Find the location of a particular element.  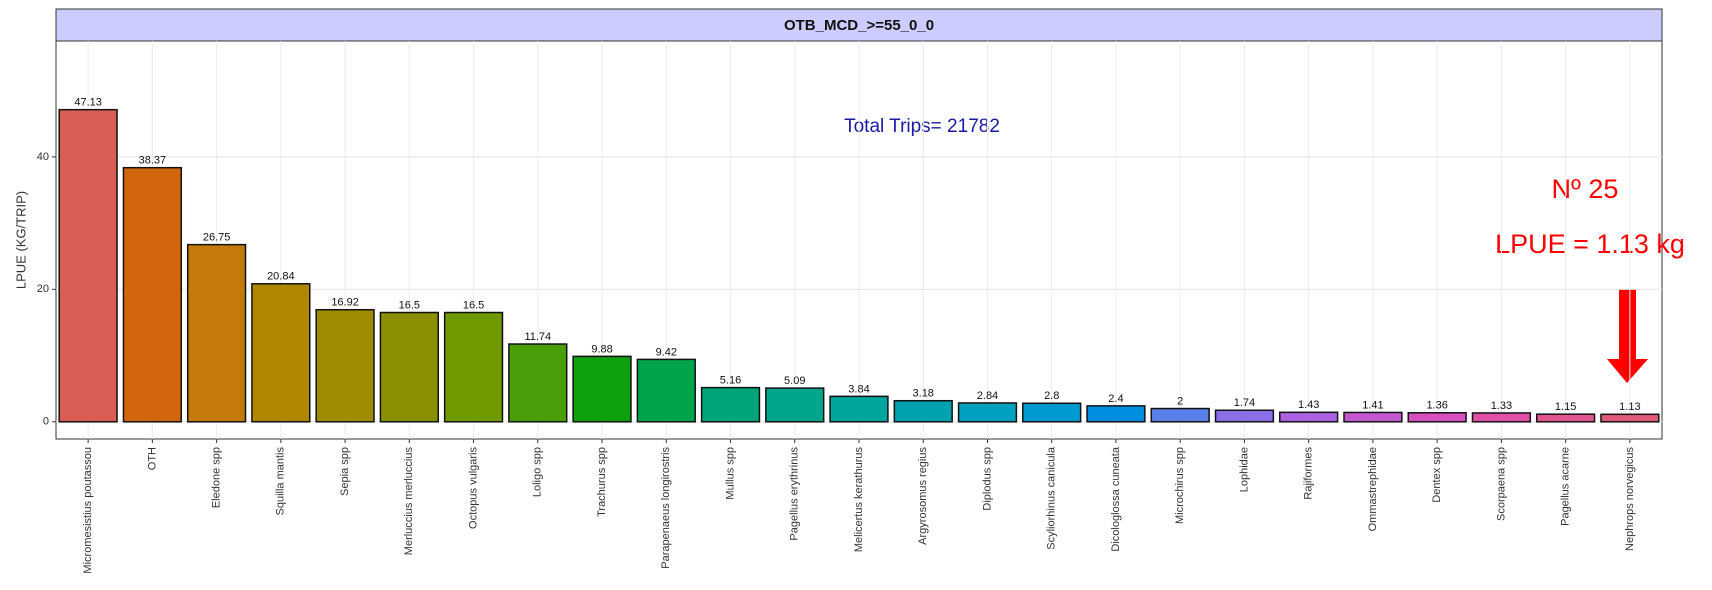

x-tick-label: Micromesistius poutassou is located at coordinates (88, 510).